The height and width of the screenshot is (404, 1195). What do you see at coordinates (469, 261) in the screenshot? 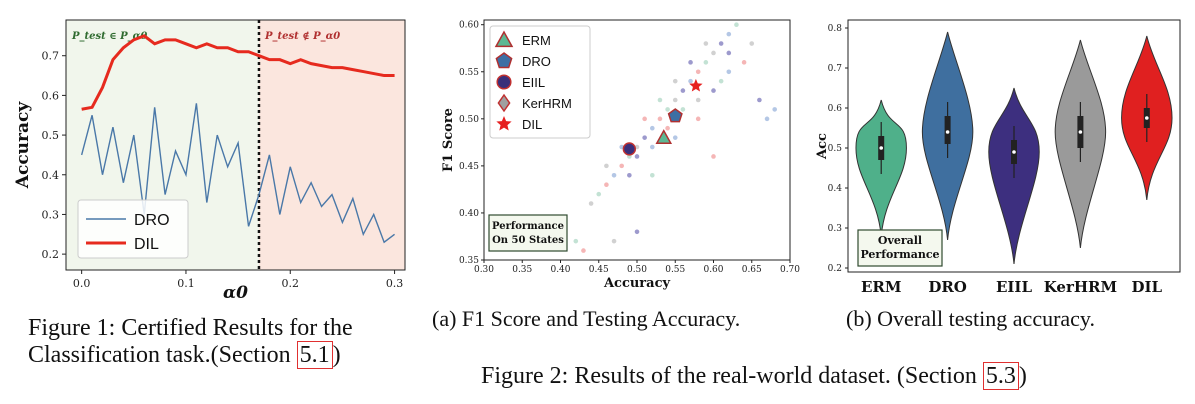
I see `y-tick-label: 0.35` at bounding box center [469, 261].